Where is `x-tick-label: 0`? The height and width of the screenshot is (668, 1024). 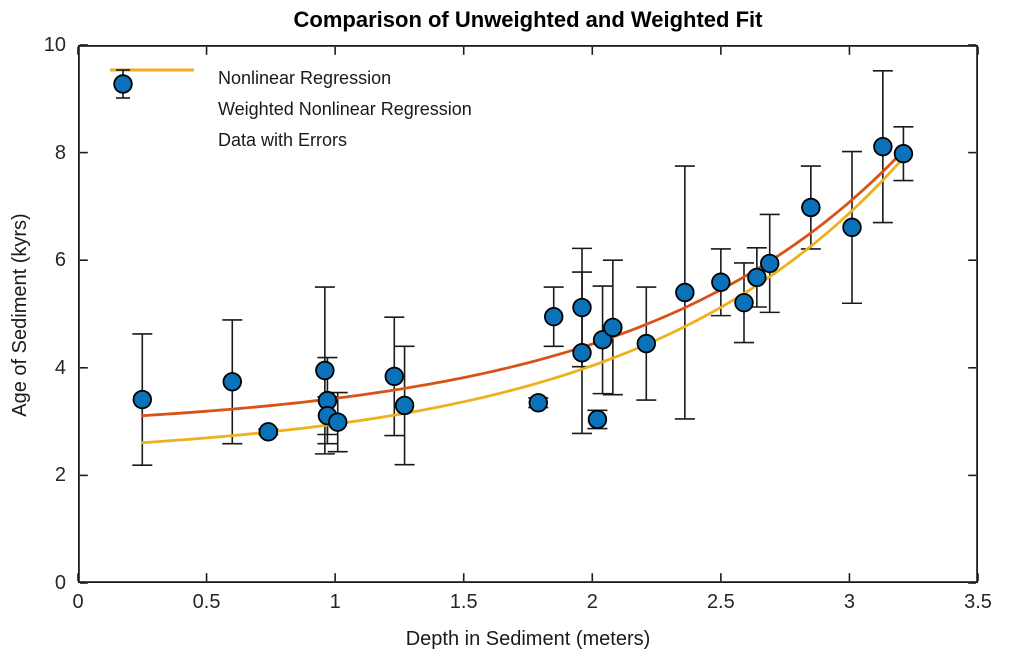 x-tick-label: 0 is located at coordinates (78, 602).